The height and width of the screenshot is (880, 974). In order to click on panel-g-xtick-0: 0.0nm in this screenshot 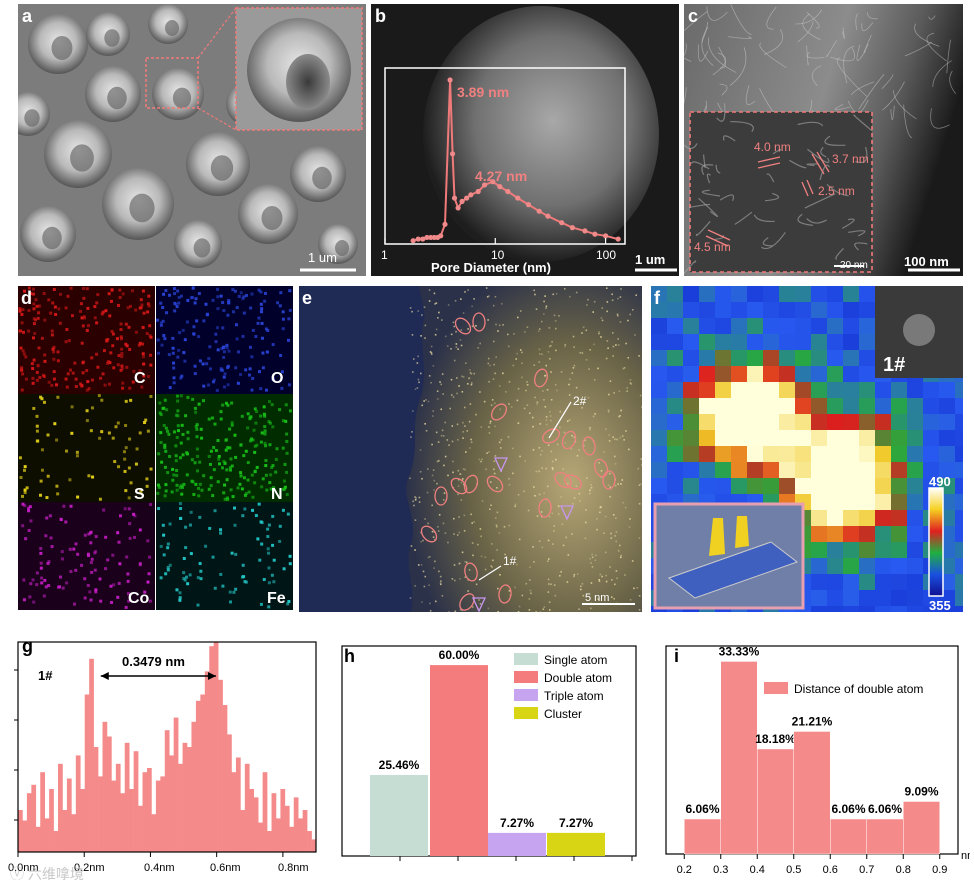, I will do `click(23, 868)`.